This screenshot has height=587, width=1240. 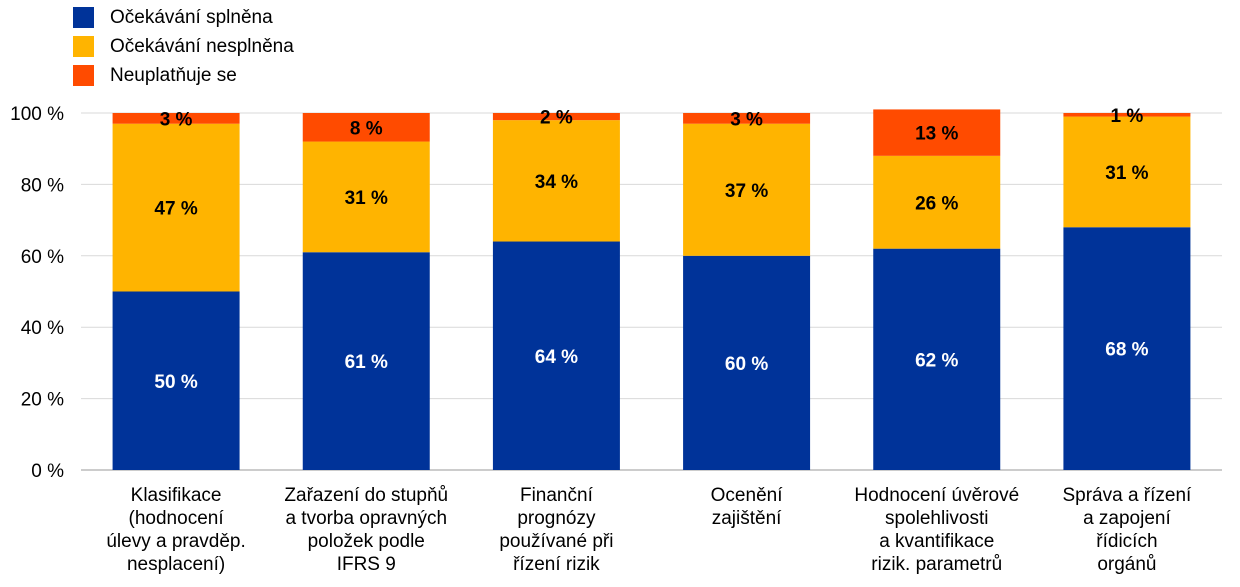 I want to click on data-label: 61 %, so click(x=366, y=362).